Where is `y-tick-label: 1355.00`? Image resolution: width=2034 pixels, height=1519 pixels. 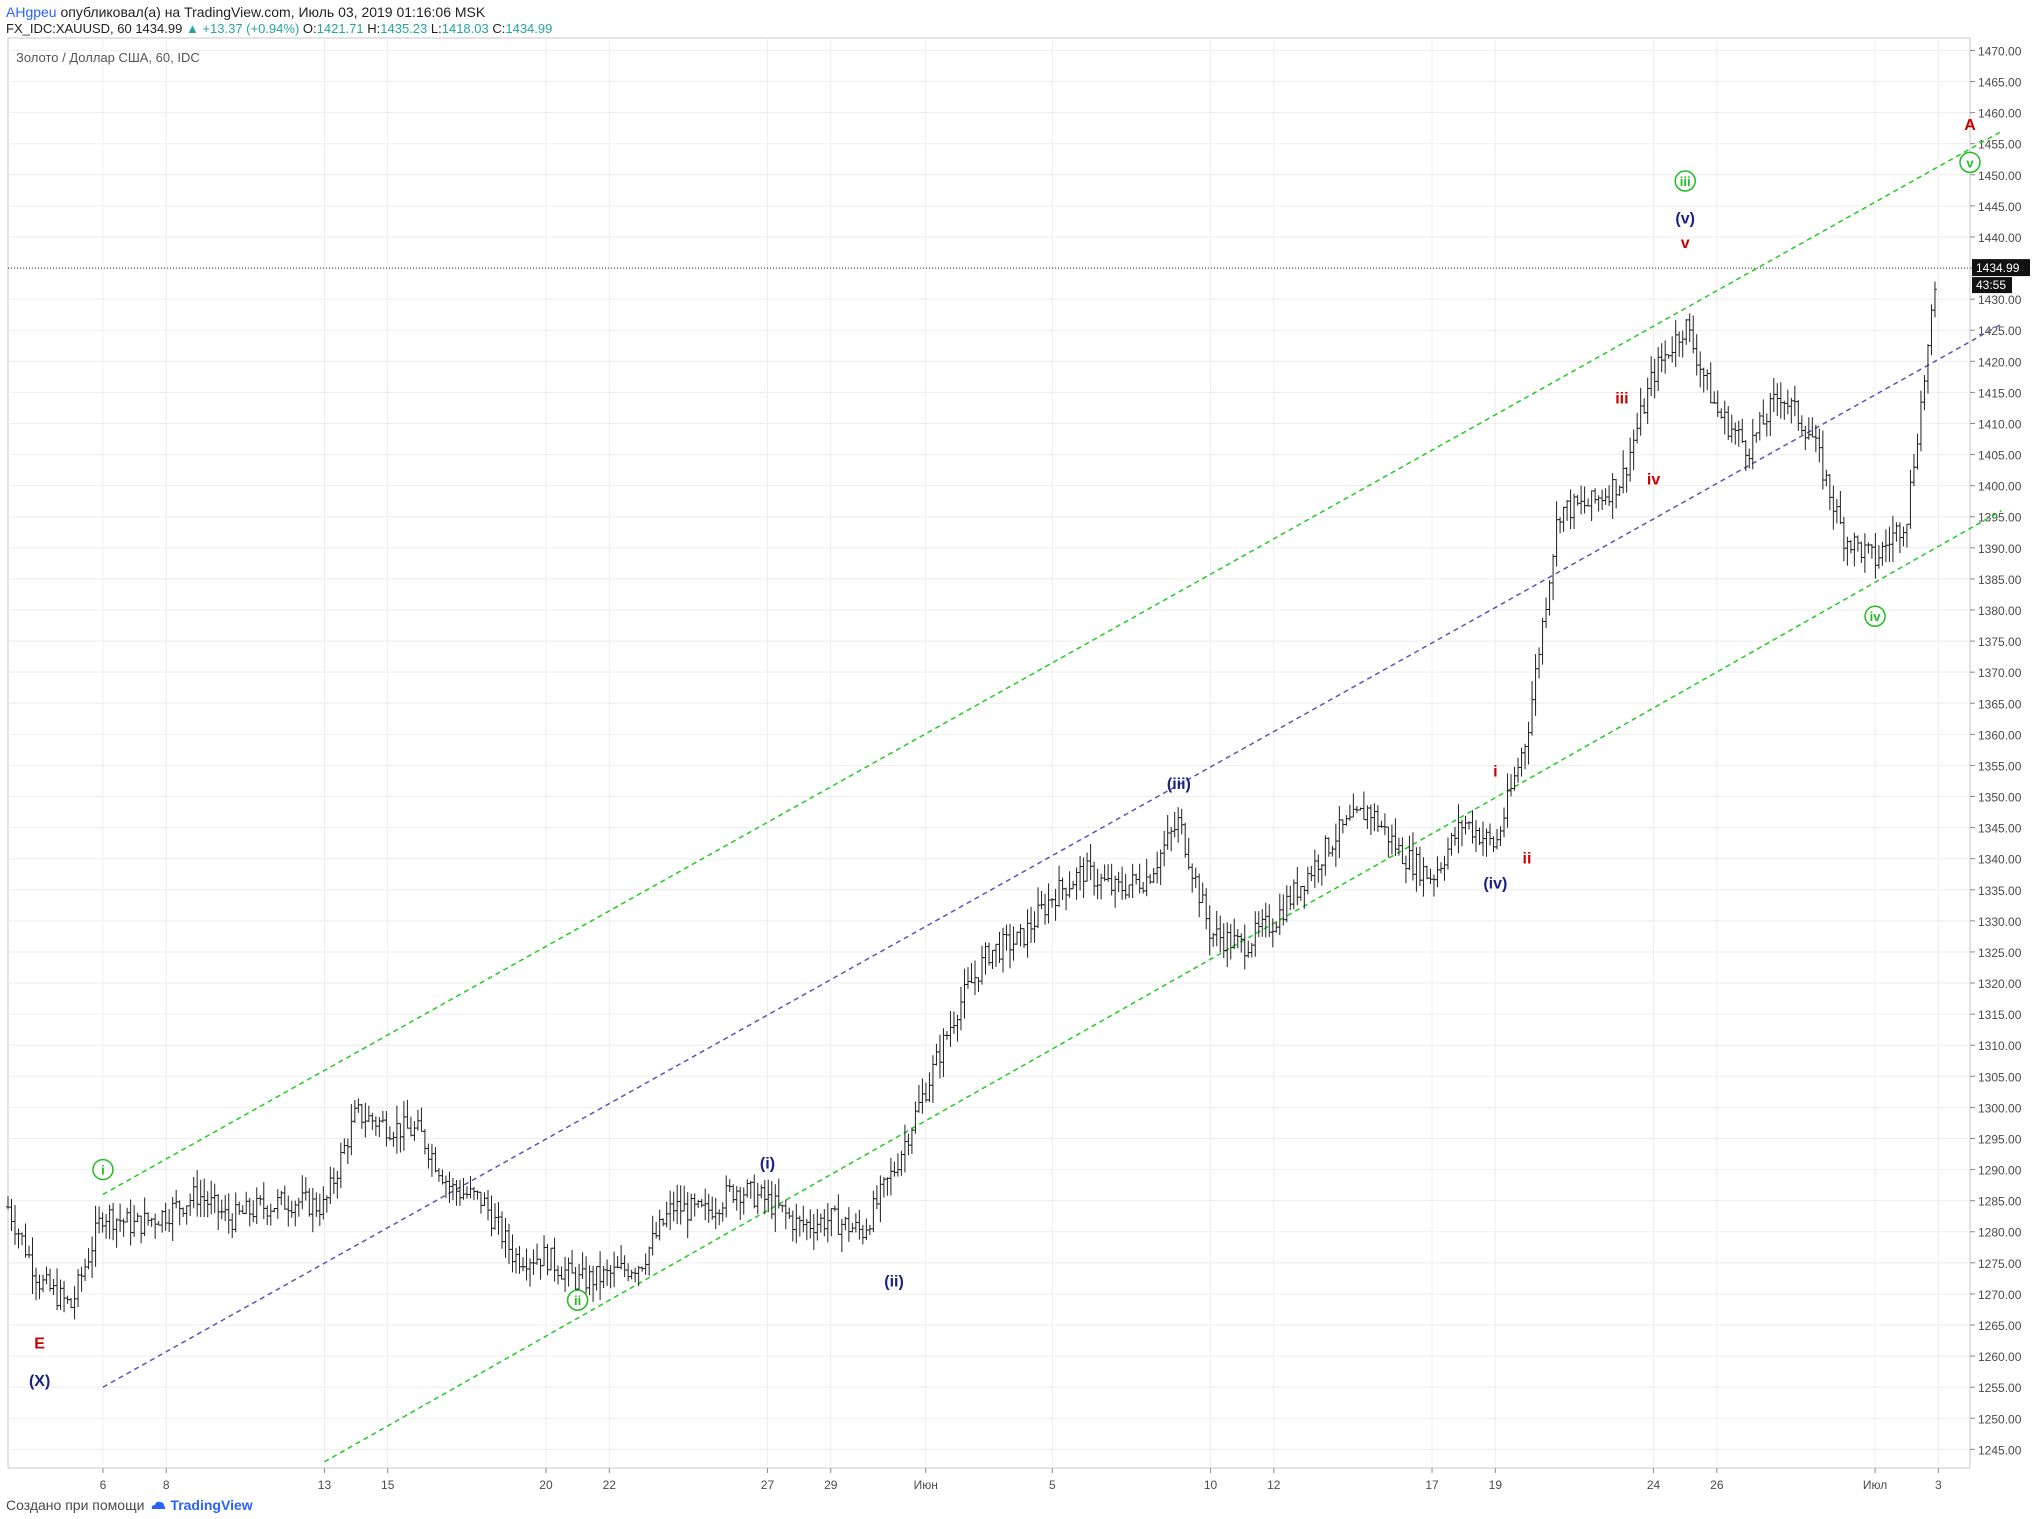
y-tick-label: 1355.00 is located at coordinates (2000, 766).